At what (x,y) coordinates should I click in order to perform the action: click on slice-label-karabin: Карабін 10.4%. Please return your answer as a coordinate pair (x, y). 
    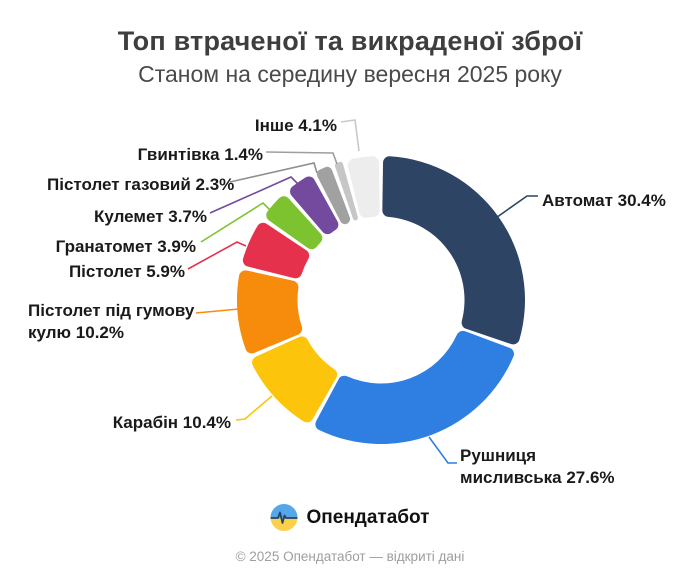
    Looking at the image, I should click on (171, 422).